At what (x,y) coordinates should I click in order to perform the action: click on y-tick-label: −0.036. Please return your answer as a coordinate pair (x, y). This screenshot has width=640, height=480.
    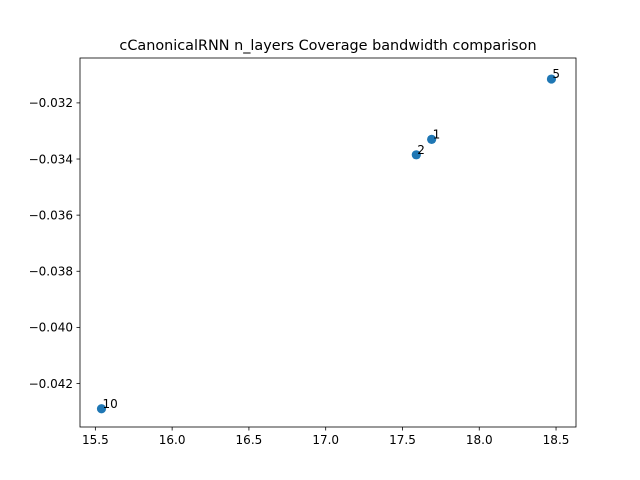
    Looking at the image, I should click on (51, 215).